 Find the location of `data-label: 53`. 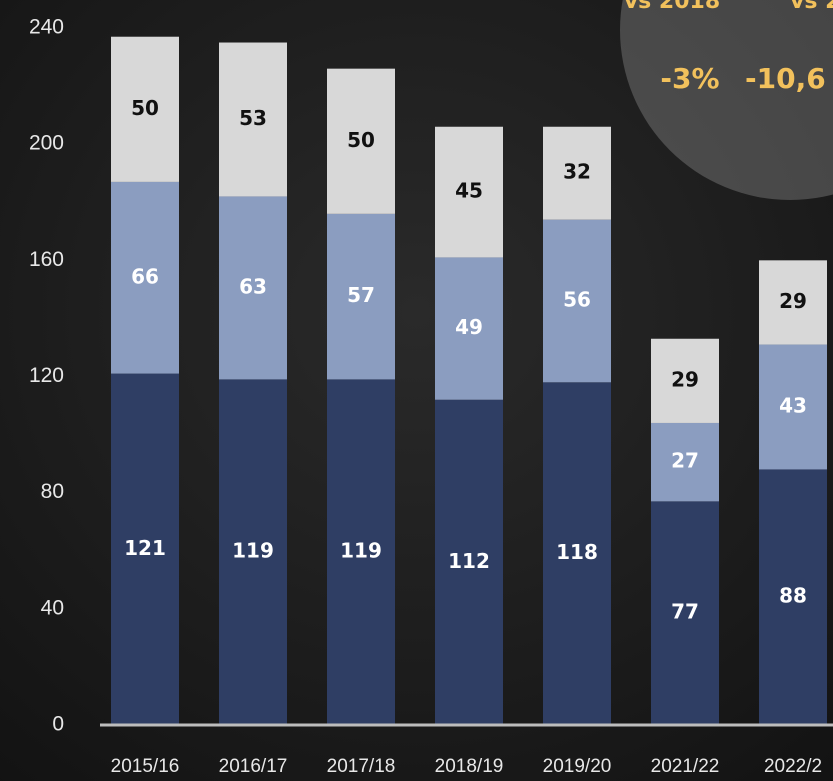

data-label: 53 is located at coordinates (253, 118).